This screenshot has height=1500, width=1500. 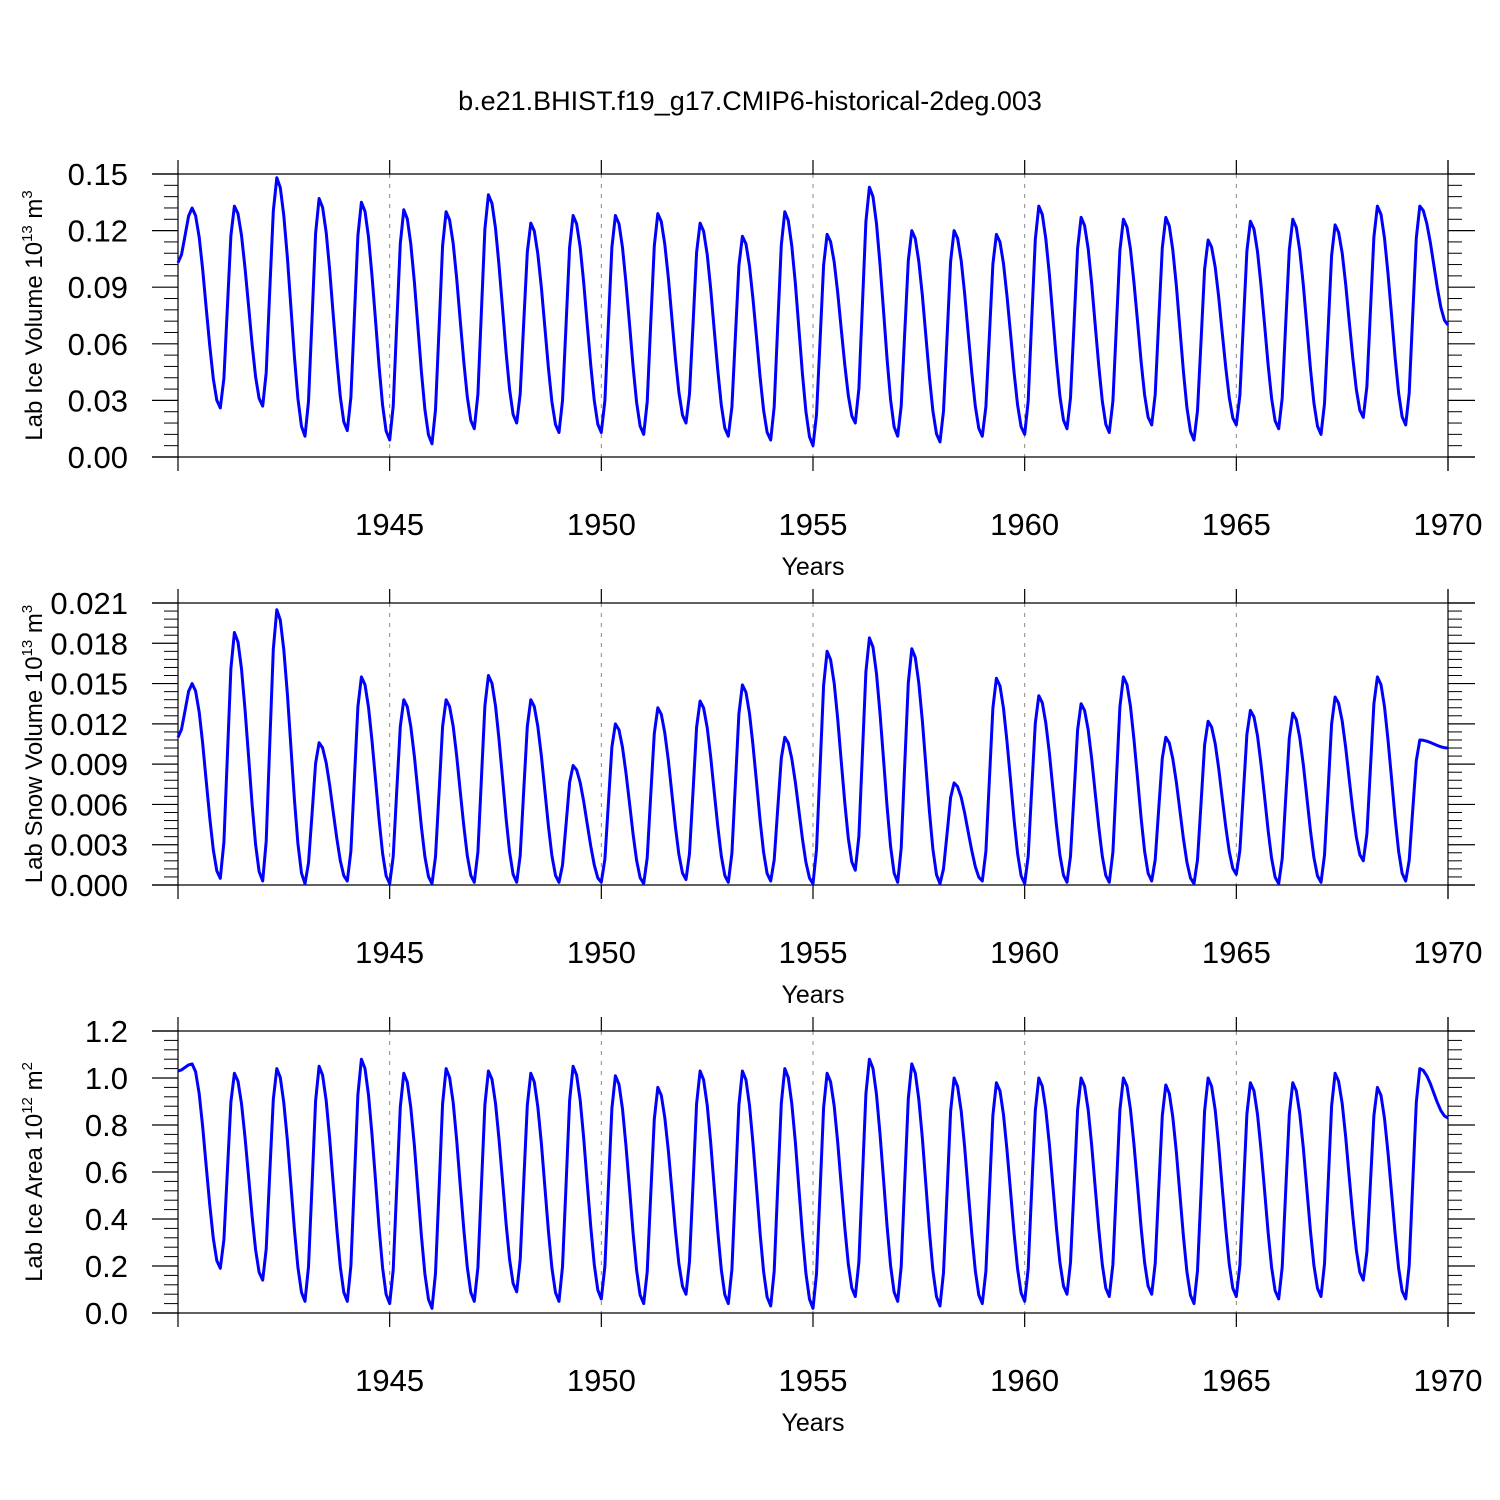 I want to click on ice-area-yaxis-label: Lab Ice Area 1012 m2, so click(x=33, y=1172).